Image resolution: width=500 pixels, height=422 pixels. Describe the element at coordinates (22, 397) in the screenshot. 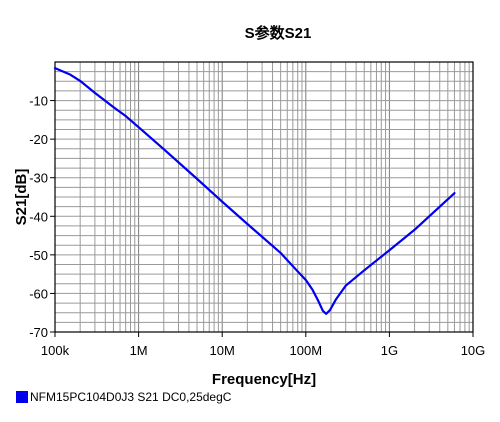

I see `legend-swatch` at that location.